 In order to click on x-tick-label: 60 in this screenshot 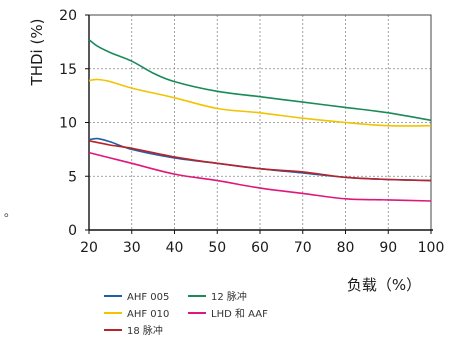, I will do `click(260, 248)`.